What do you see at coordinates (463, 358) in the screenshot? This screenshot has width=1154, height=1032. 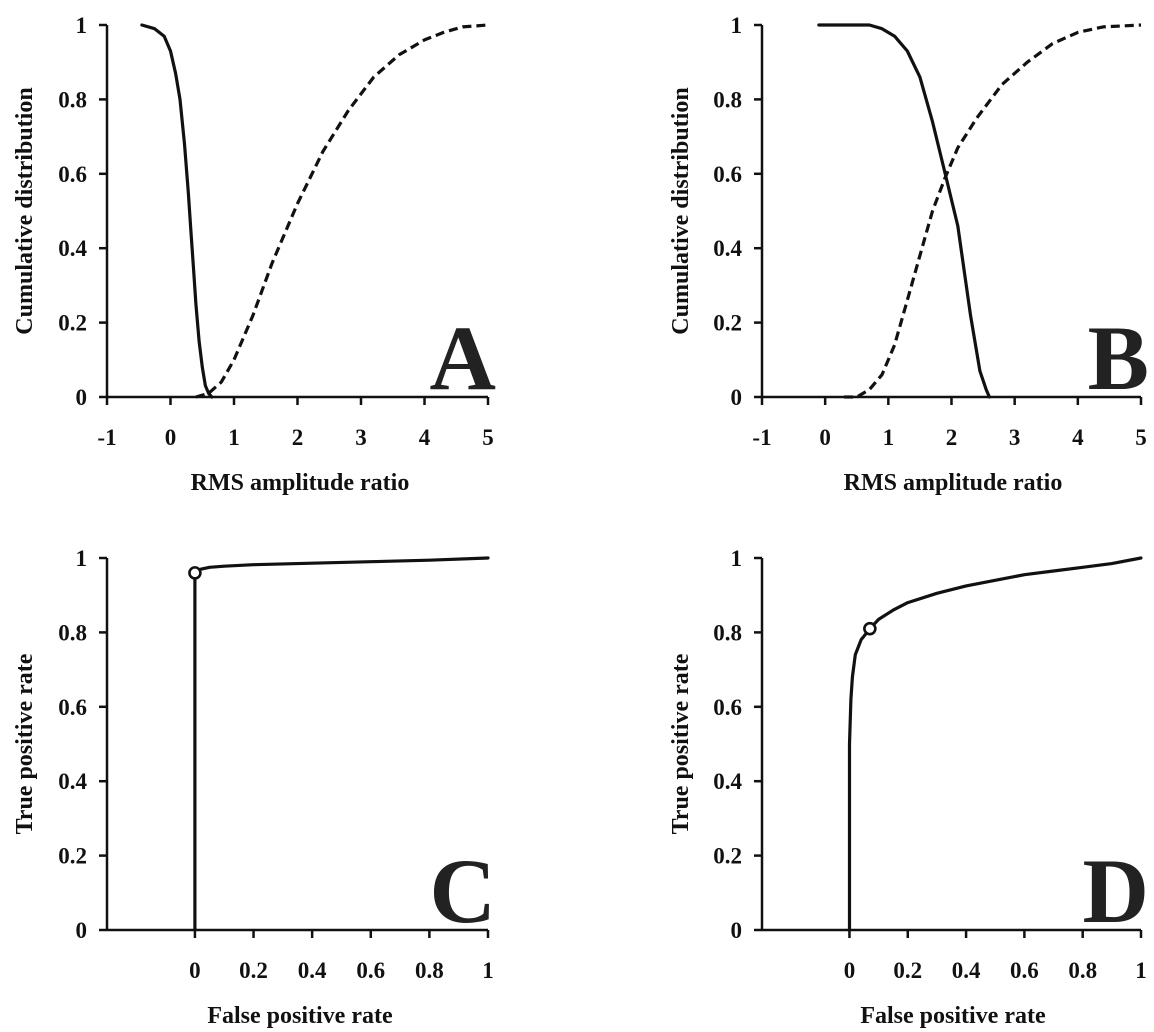 I see `panel-letter: A` at bounding box center [463, 358].